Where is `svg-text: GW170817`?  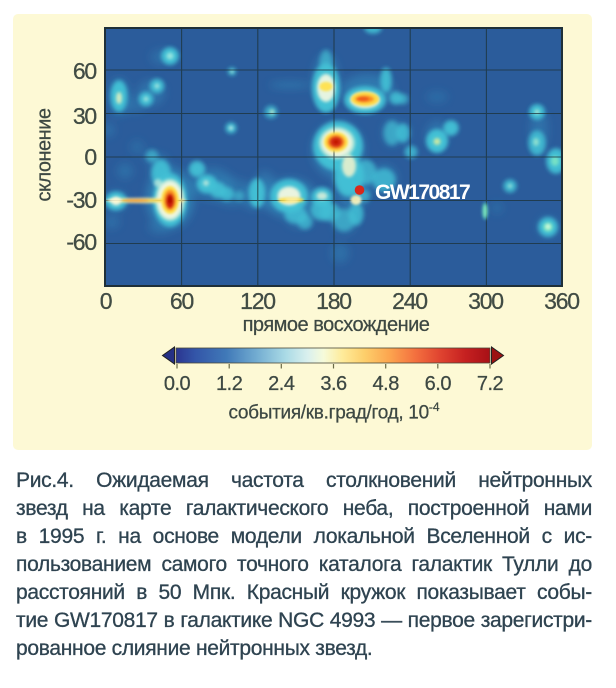
svg-text: GW170817 is located at coordinates (422, 192).